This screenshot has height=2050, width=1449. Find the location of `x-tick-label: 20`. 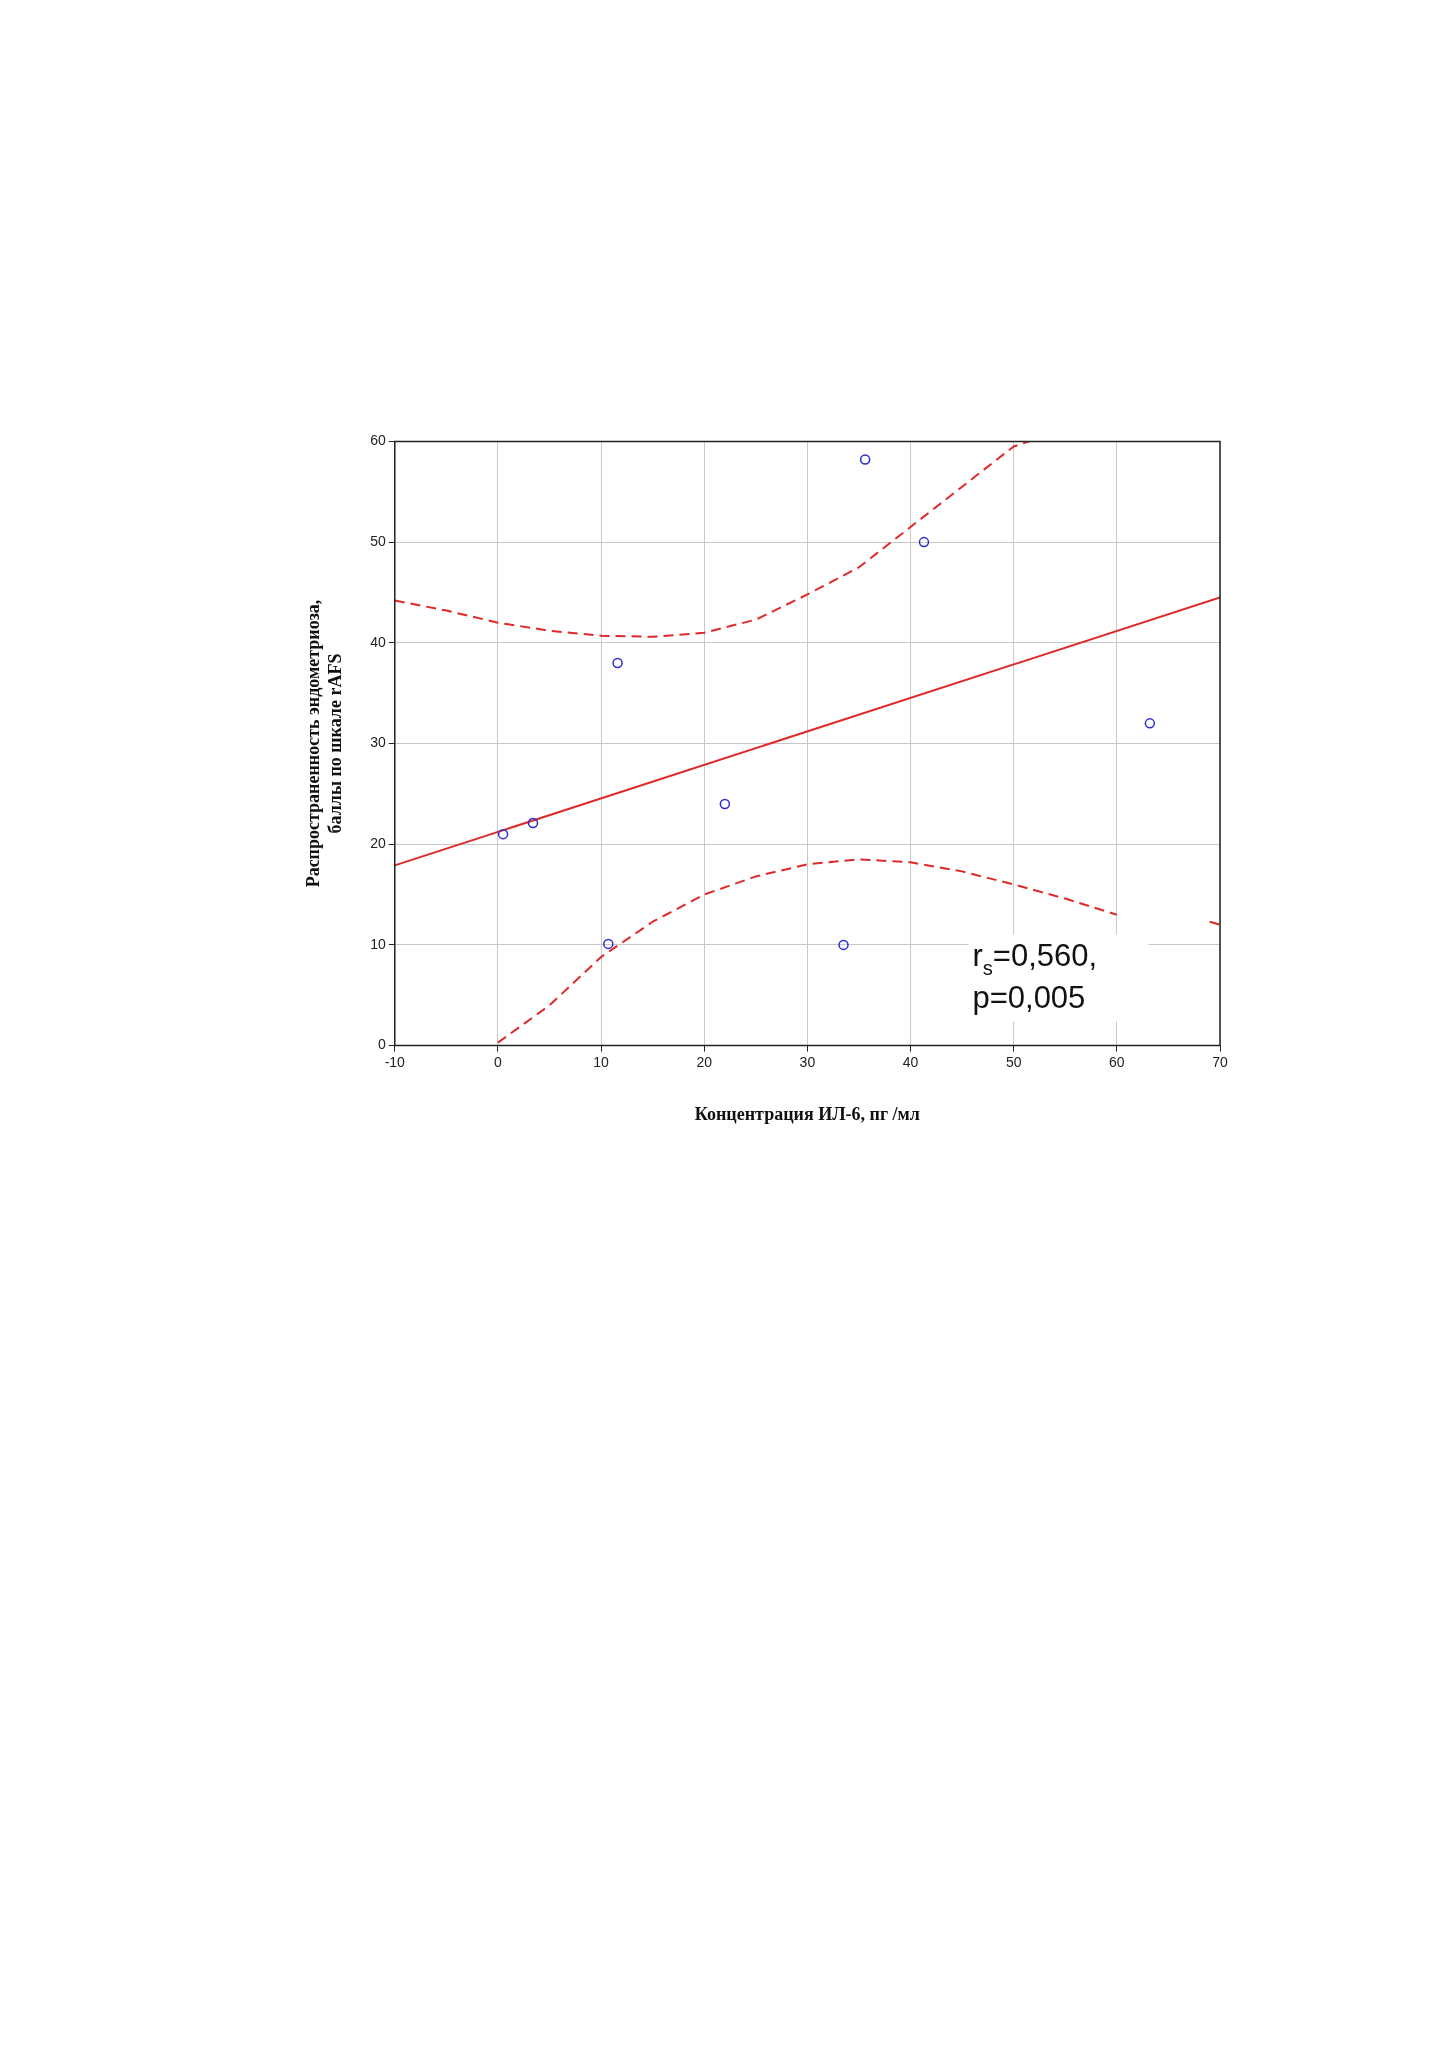

x-tick-label: 20 is located at coordinates (704, 1061).